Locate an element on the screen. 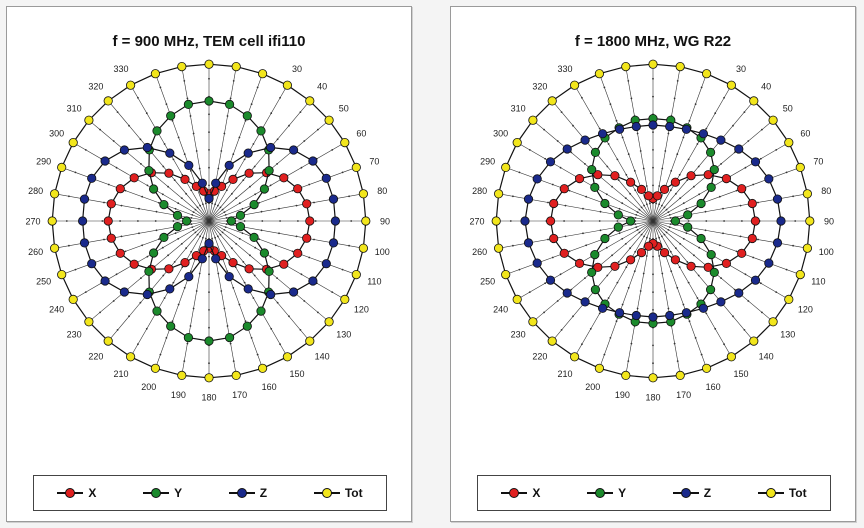 The width and height of the screenshot is (864, 528). angle-tick-label: 40 is located at coordinates (322, 87).